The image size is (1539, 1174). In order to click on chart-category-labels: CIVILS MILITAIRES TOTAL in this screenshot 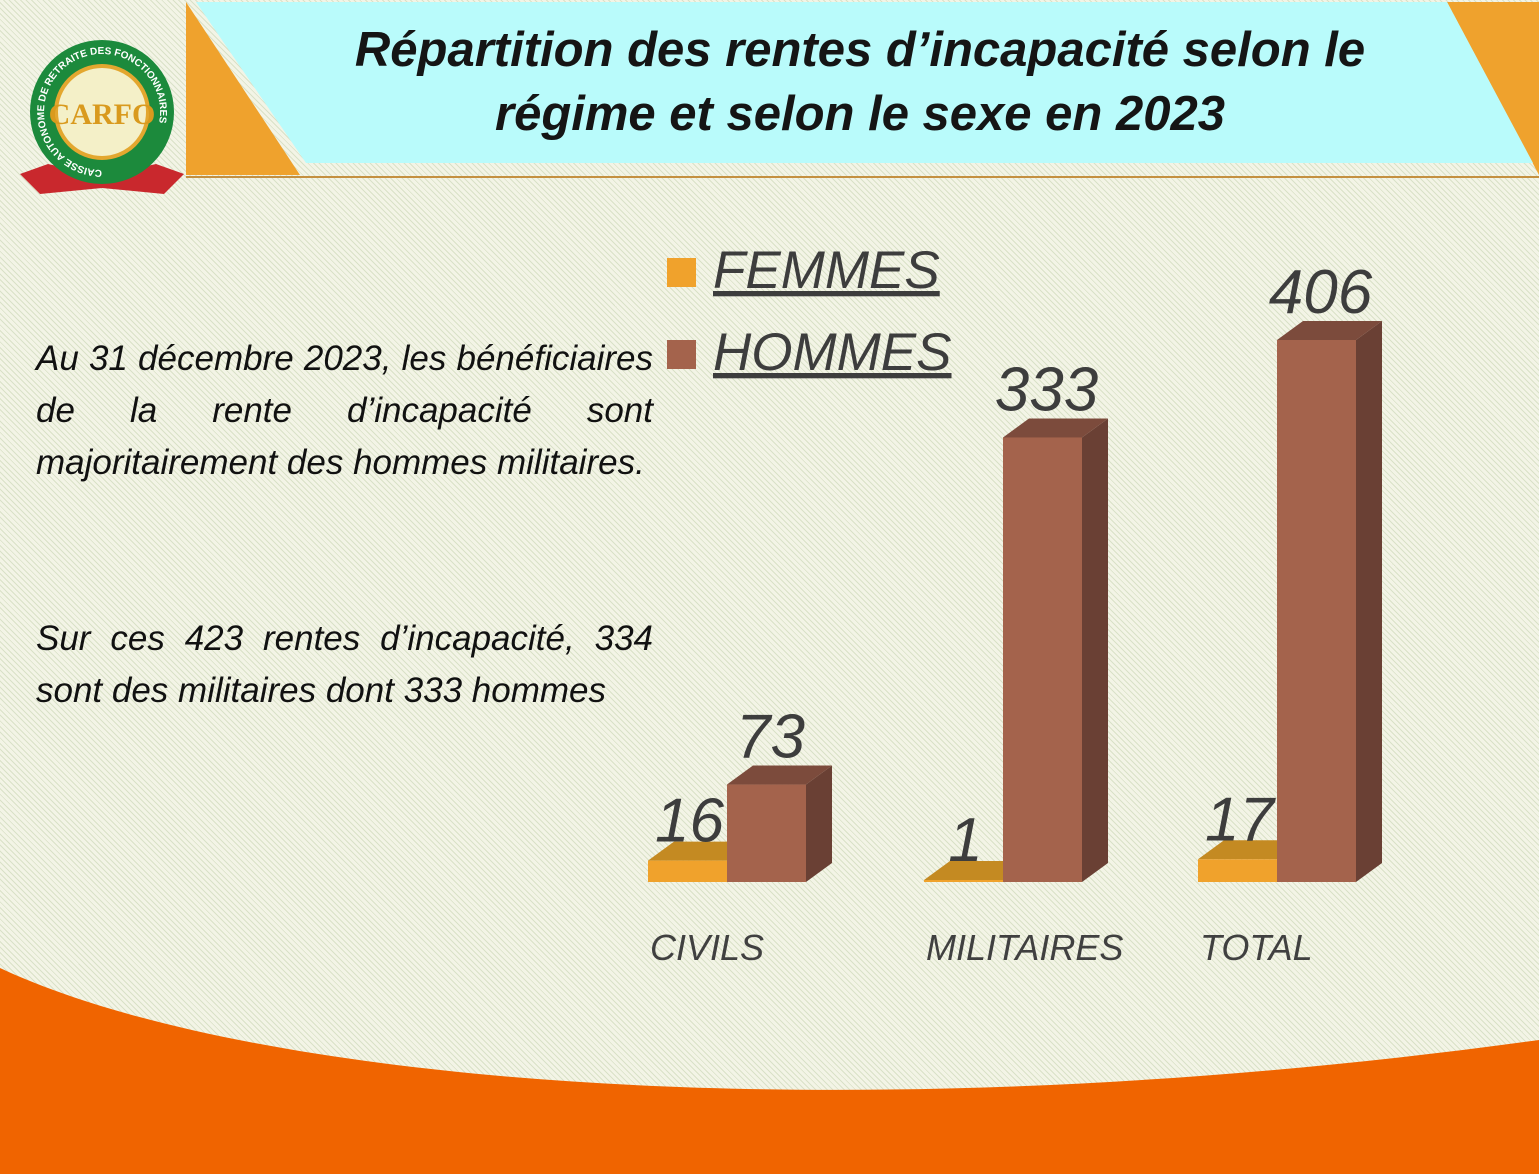, I will do `click(981, 947)`.